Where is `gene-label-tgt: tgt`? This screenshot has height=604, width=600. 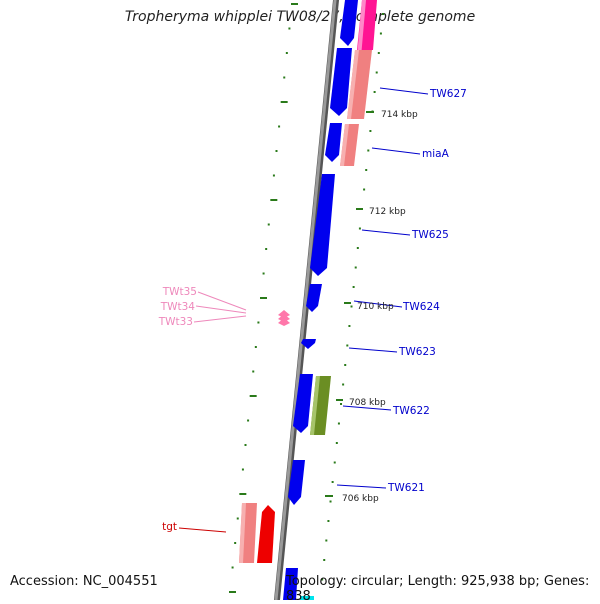 gene-label-tgt: tgt is located at coordinates (169, 527).